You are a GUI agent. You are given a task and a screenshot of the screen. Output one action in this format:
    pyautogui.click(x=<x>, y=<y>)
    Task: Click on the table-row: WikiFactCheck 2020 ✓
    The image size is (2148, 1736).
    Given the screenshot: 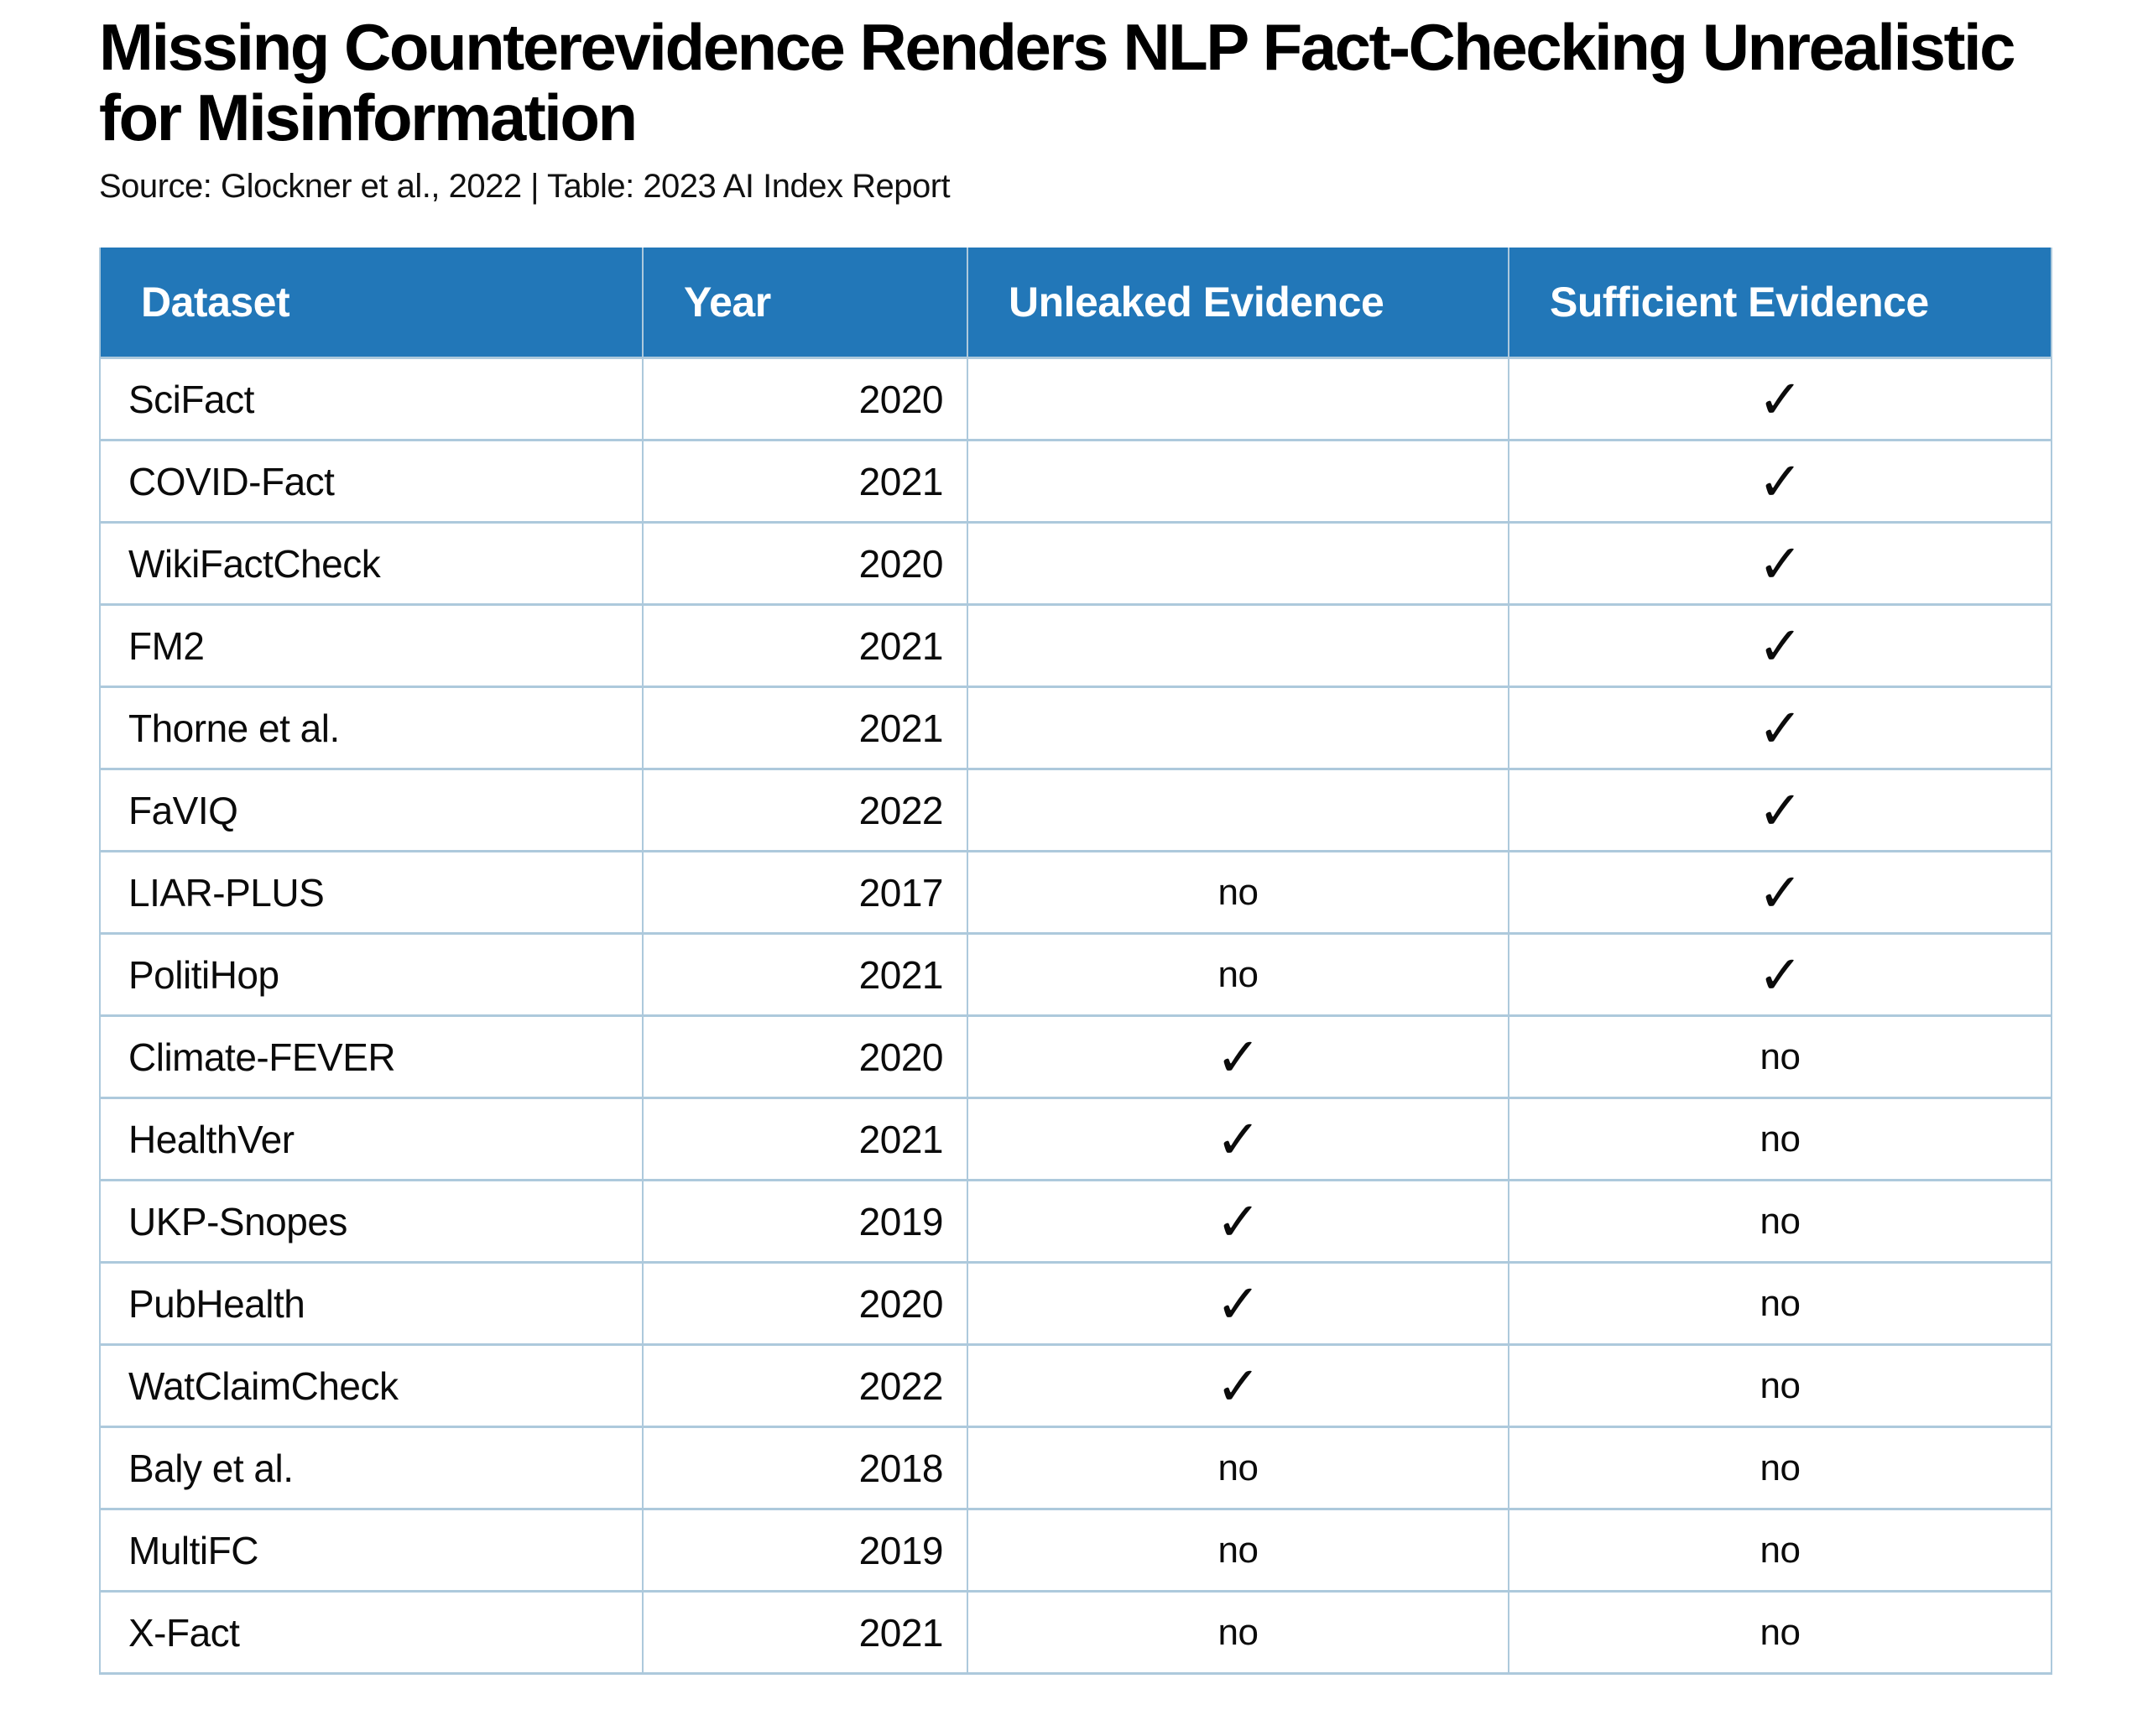 What is the action you would take?
    pyautogui.click(x=1076, y=565)
    